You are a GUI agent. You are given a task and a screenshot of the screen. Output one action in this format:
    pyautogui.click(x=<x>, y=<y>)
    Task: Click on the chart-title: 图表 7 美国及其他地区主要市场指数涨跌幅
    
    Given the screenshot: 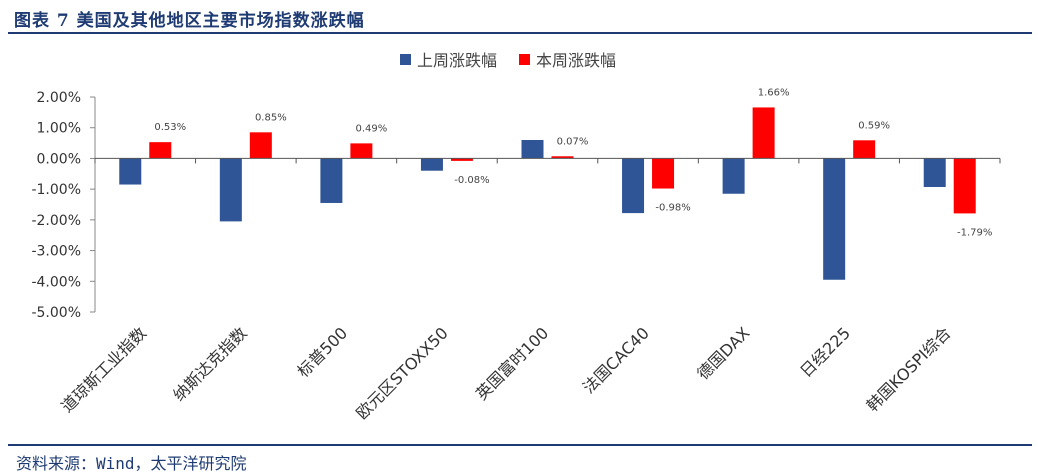 What is the action you would take?
    pyautogui.click(x=189, y=21)
    